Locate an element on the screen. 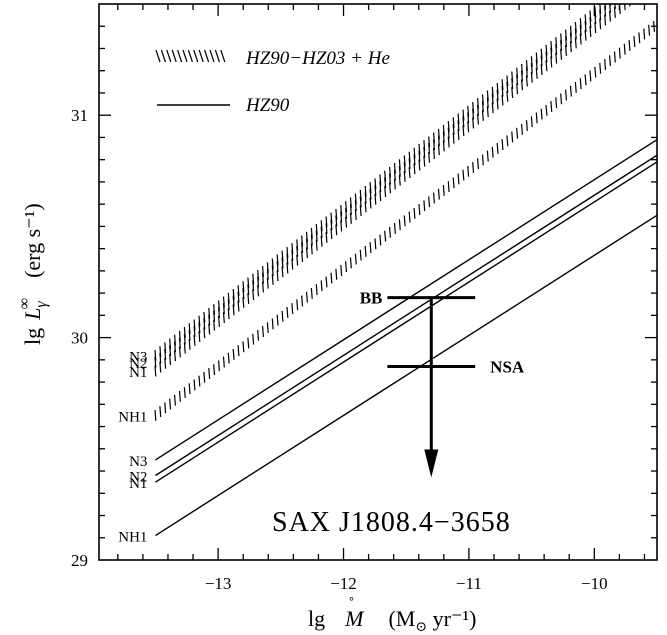 Image resolution: width=667 pixels, height=635 pixels. object-label: SAX J1808.4−3658 is located at coordinates (391, 522).